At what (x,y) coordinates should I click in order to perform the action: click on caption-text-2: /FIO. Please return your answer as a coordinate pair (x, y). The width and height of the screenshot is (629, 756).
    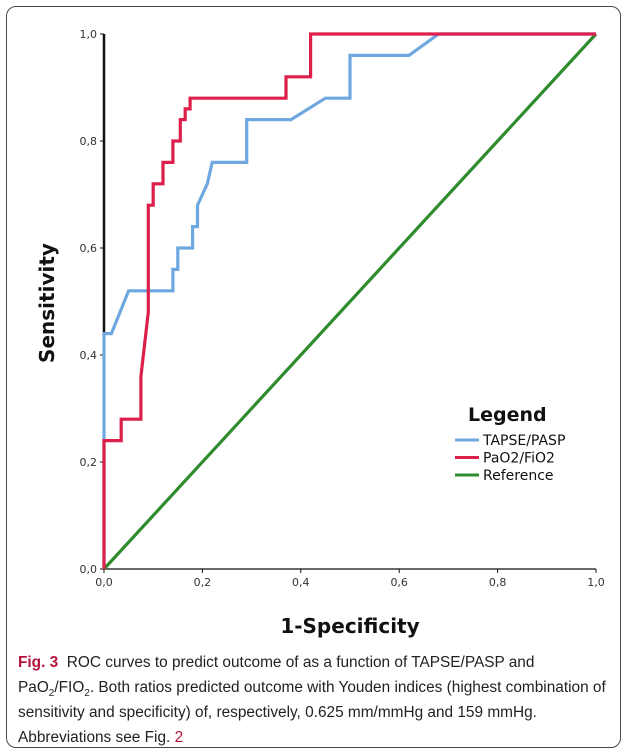
    Looking at the image, I should click on (69, 687).